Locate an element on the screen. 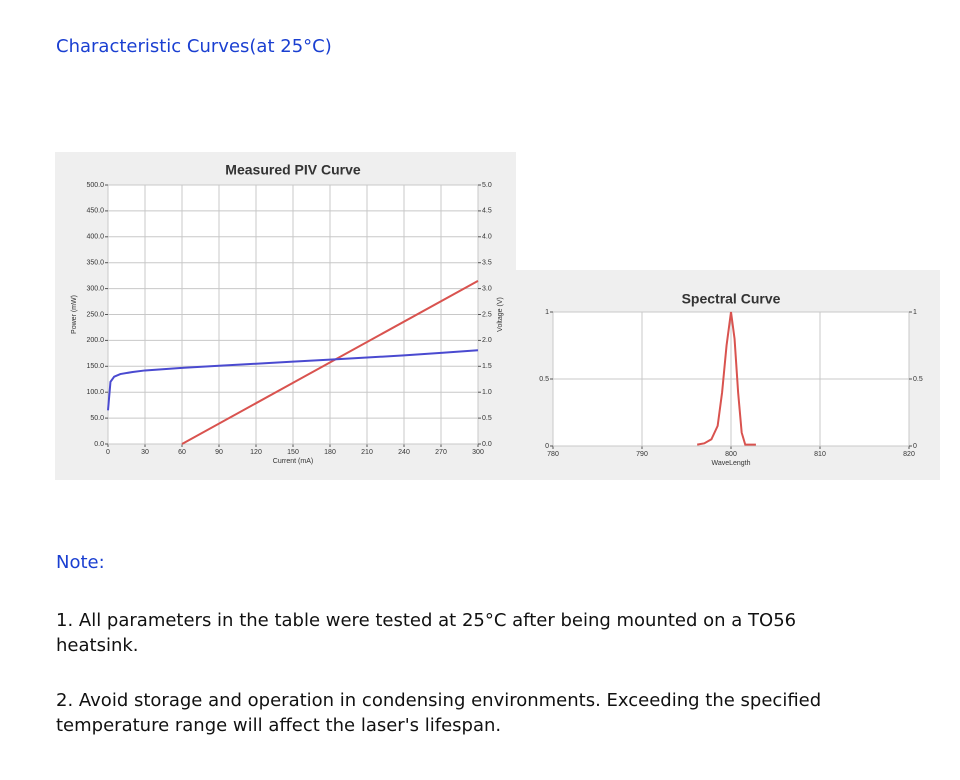 This screenshot has height=780, width=960. x-tick-label: 820 is located at coordinates (909, 454).